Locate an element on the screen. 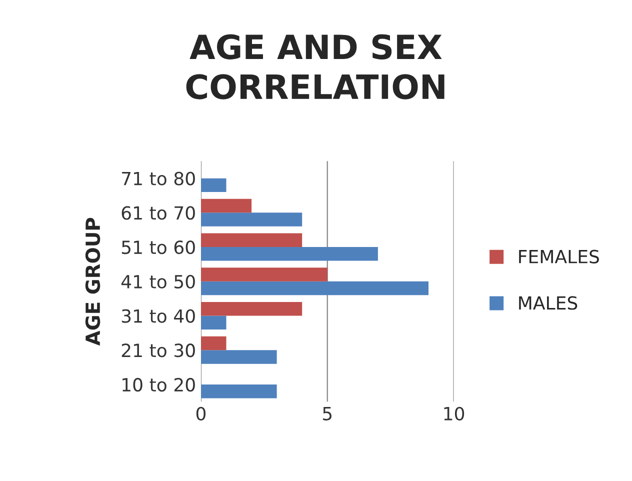 This screenshot has width=632, height=481. y-tick-label: 51 to 60 is located at coordinates (158, 247).